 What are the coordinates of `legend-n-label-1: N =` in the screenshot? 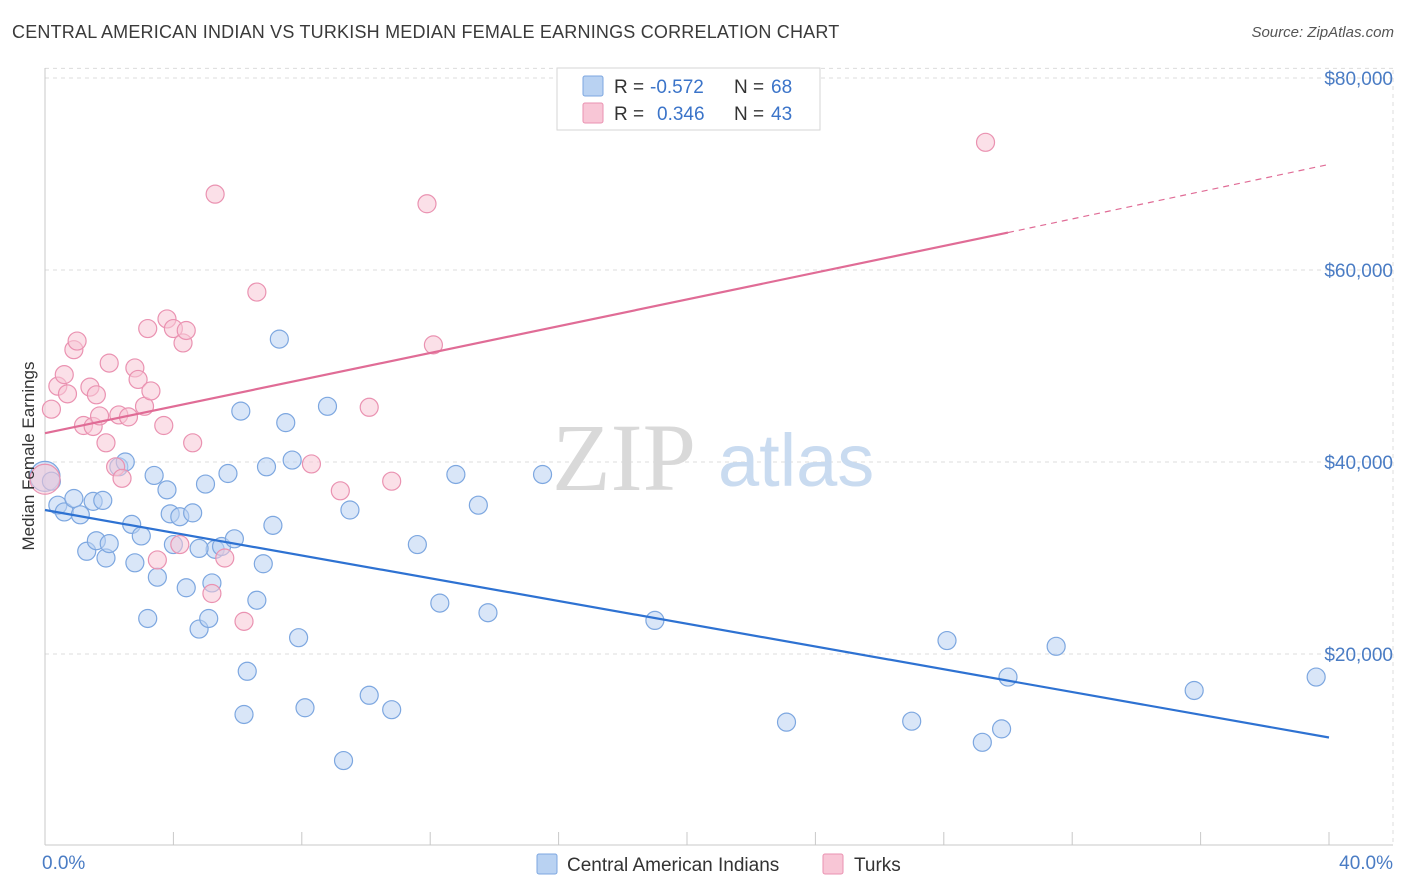 It's located at (749, 114).